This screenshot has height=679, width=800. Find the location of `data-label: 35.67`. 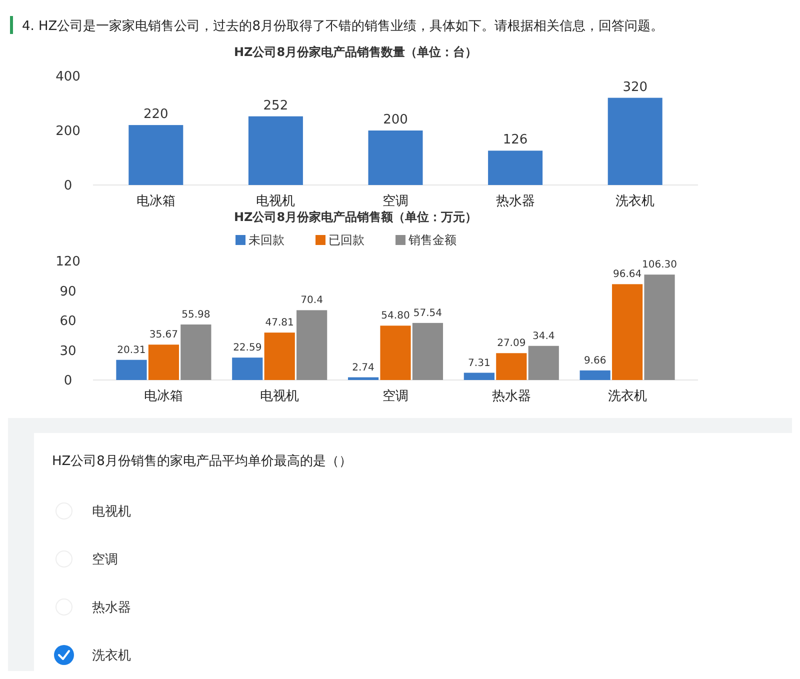

data-label: 35.67 is located at coordinates (163, 335).